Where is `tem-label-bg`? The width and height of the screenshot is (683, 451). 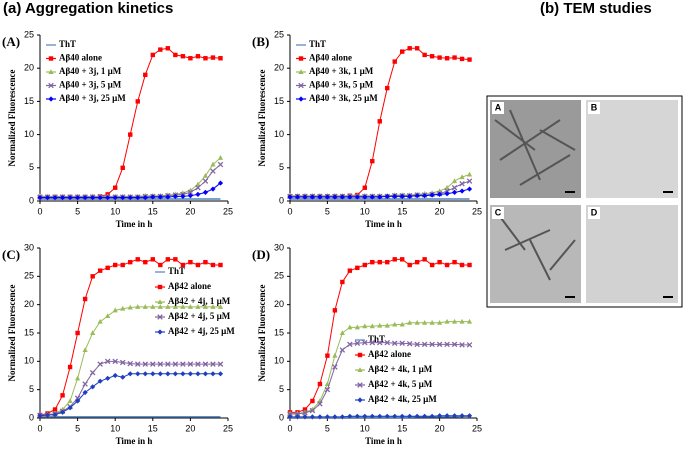
tem-label-bg is located at coordinates (498, 213).